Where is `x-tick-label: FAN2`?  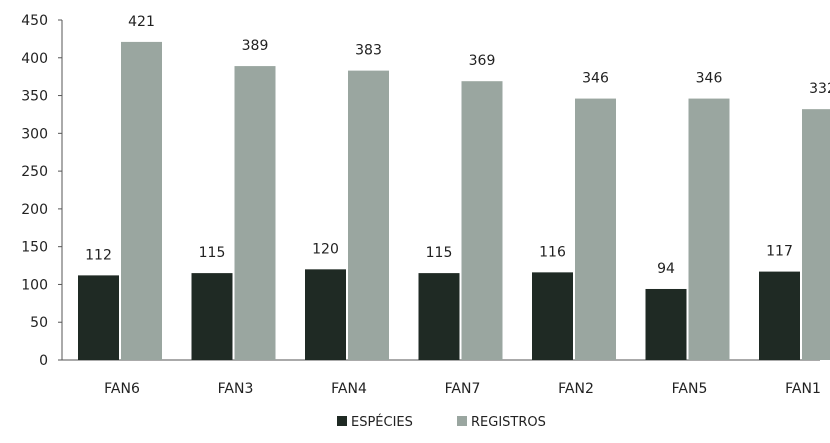
x-tick-label: FAN2 is located at coordinates (576, 389).